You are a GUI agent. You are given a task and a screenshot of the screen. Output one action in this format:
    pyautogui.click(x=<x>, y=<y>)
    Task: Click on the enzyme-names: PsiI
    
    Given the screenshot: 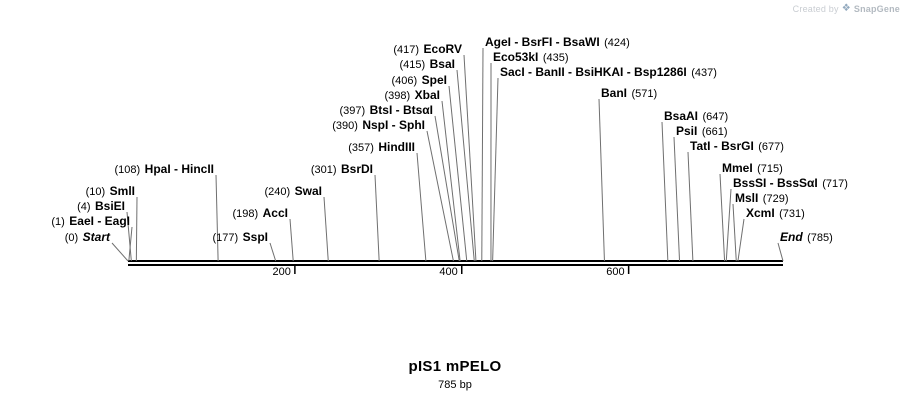 What is the action you would take?
    pyautogui.click(x=687, y=131)
    